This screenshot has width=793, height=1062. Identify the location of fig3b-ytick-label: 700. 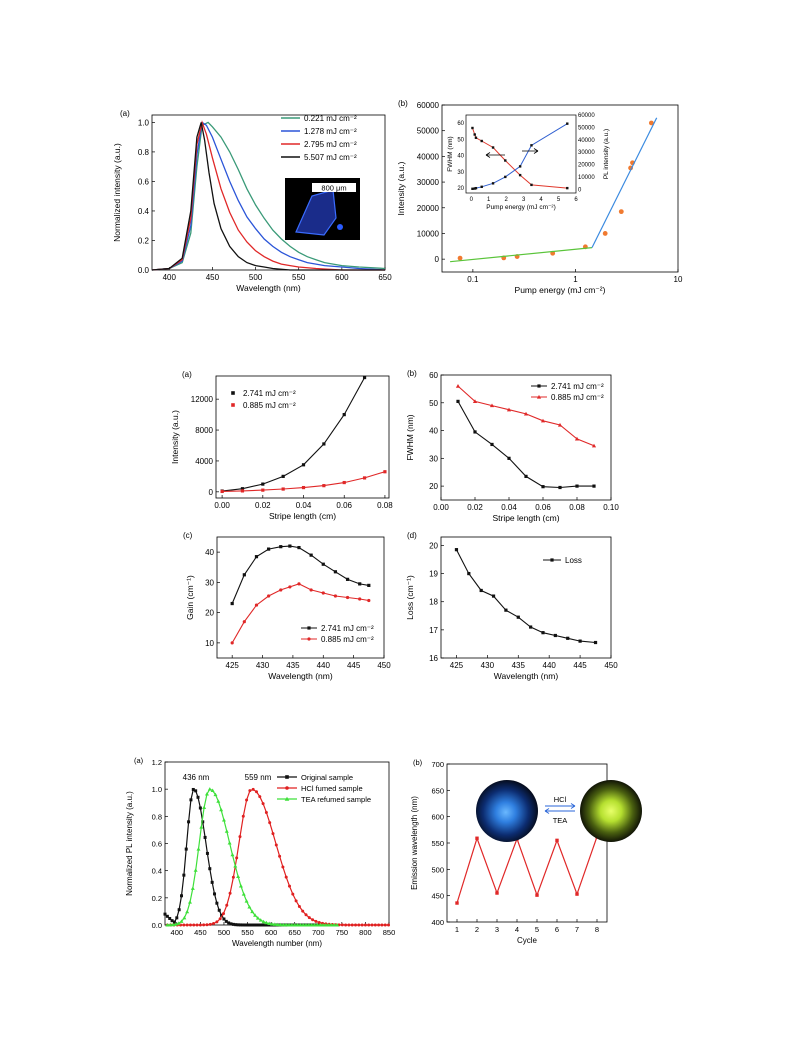
(437, 764).